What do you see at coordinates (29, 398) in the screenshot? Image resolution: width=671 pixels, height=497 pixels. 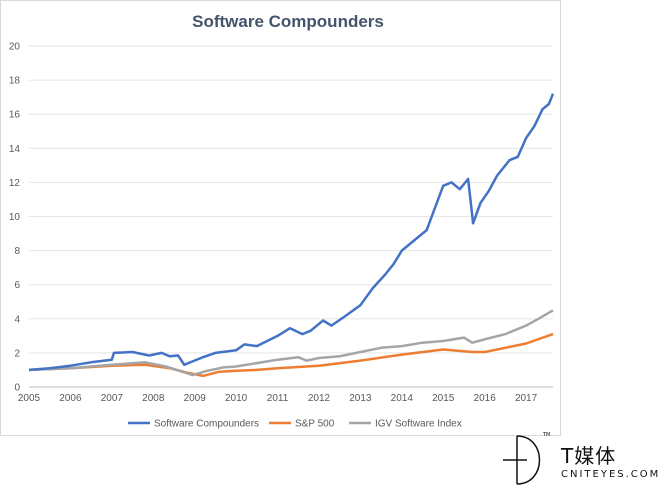 I see `x-tick-label: 2005` at bounding box center [29, 398].